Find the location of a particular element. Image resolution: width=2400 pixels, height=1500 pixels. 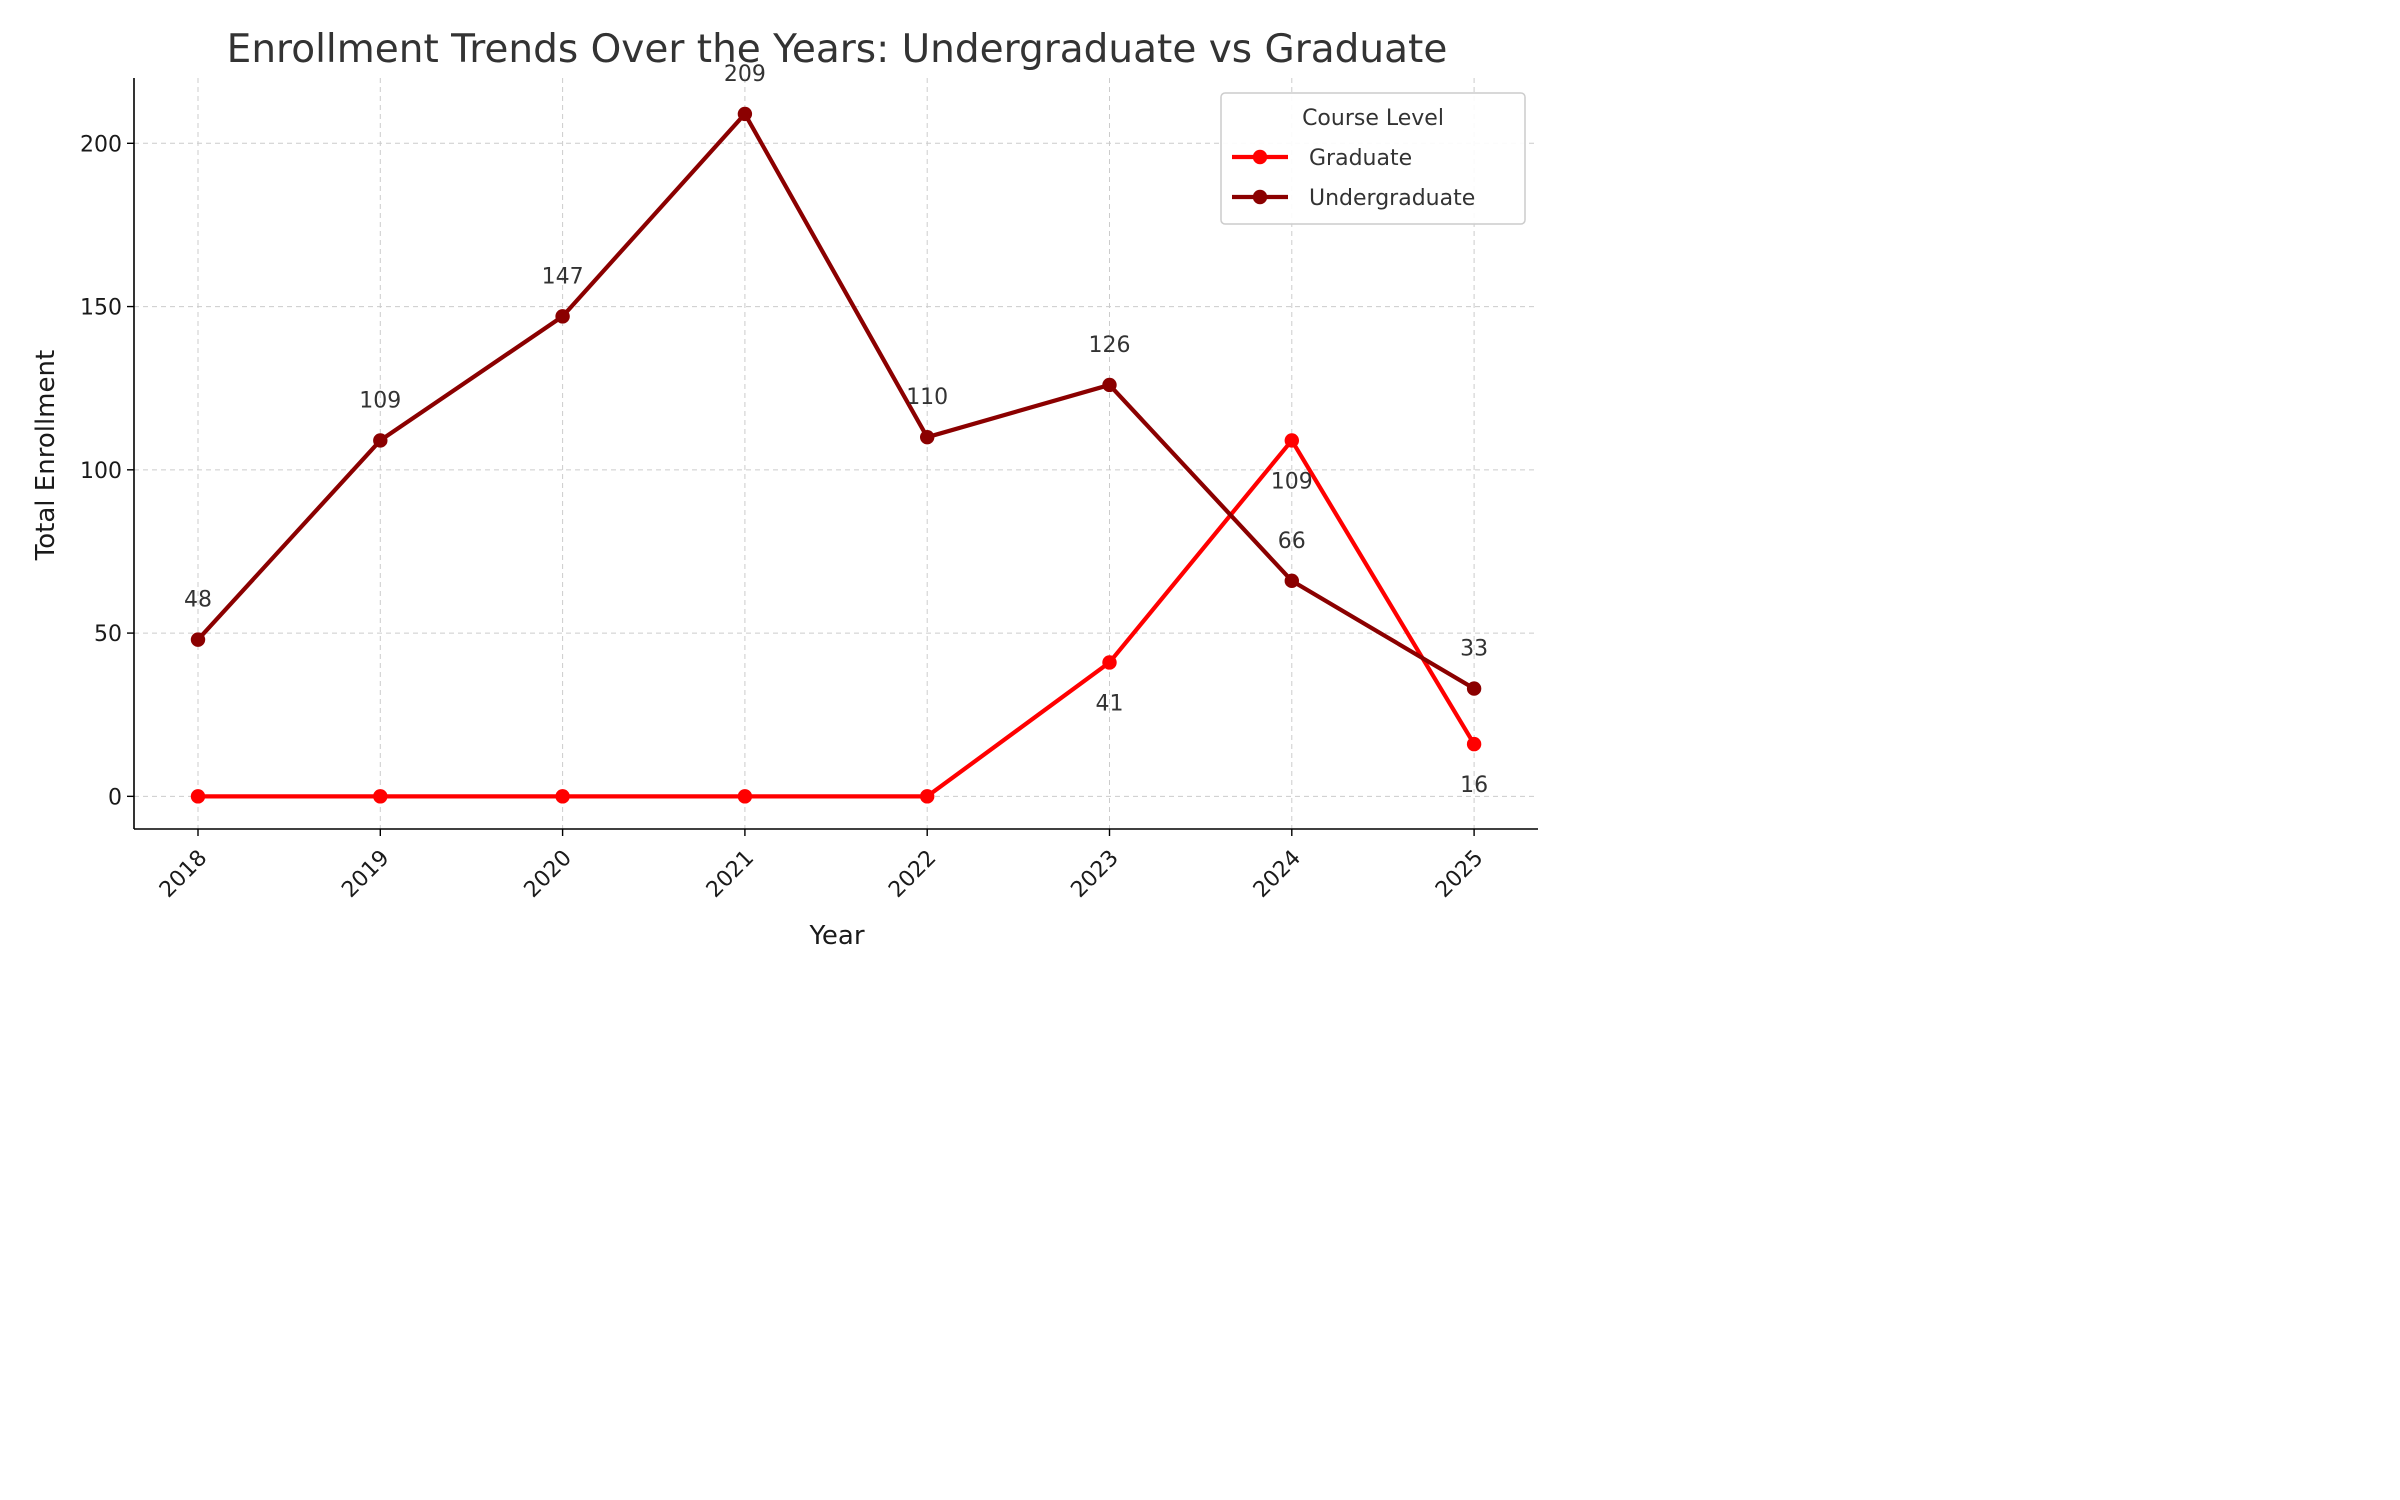

legend-box is located at coordinates (1373, 158).